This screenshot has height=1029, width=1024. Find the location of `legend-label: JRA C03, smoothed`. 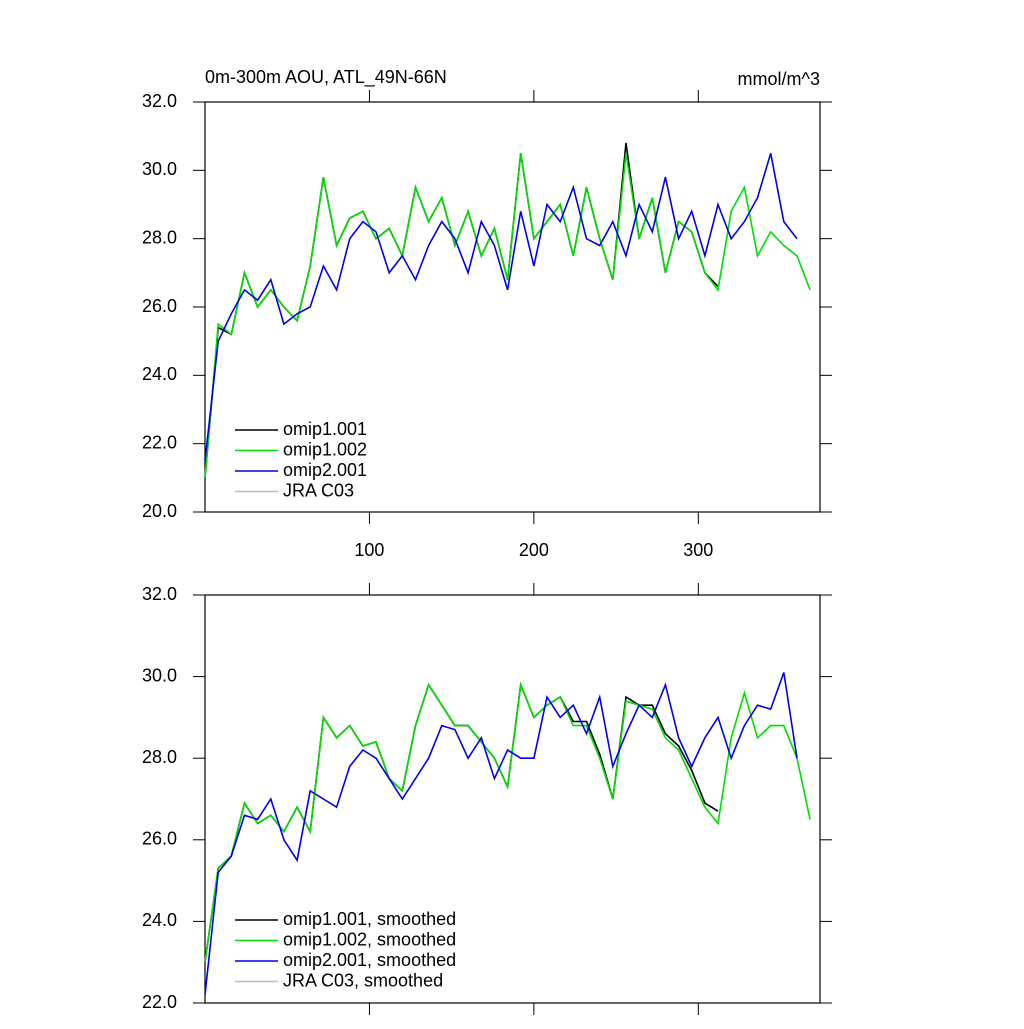

legend-label: JRA C03, smoothed is located at coordinates (363, 980).